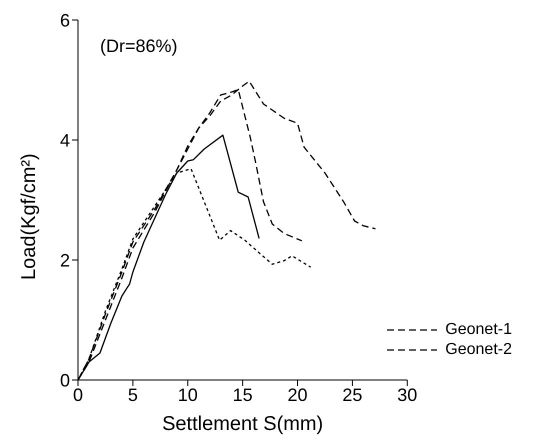 The height and width of the screenshot is (448, 560). I want to click on x-tick-label: 25, so click(352, 394).